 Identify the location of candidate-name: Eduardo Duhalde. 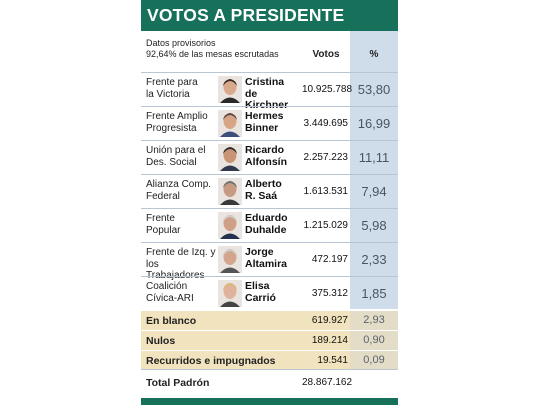
(274, 224).